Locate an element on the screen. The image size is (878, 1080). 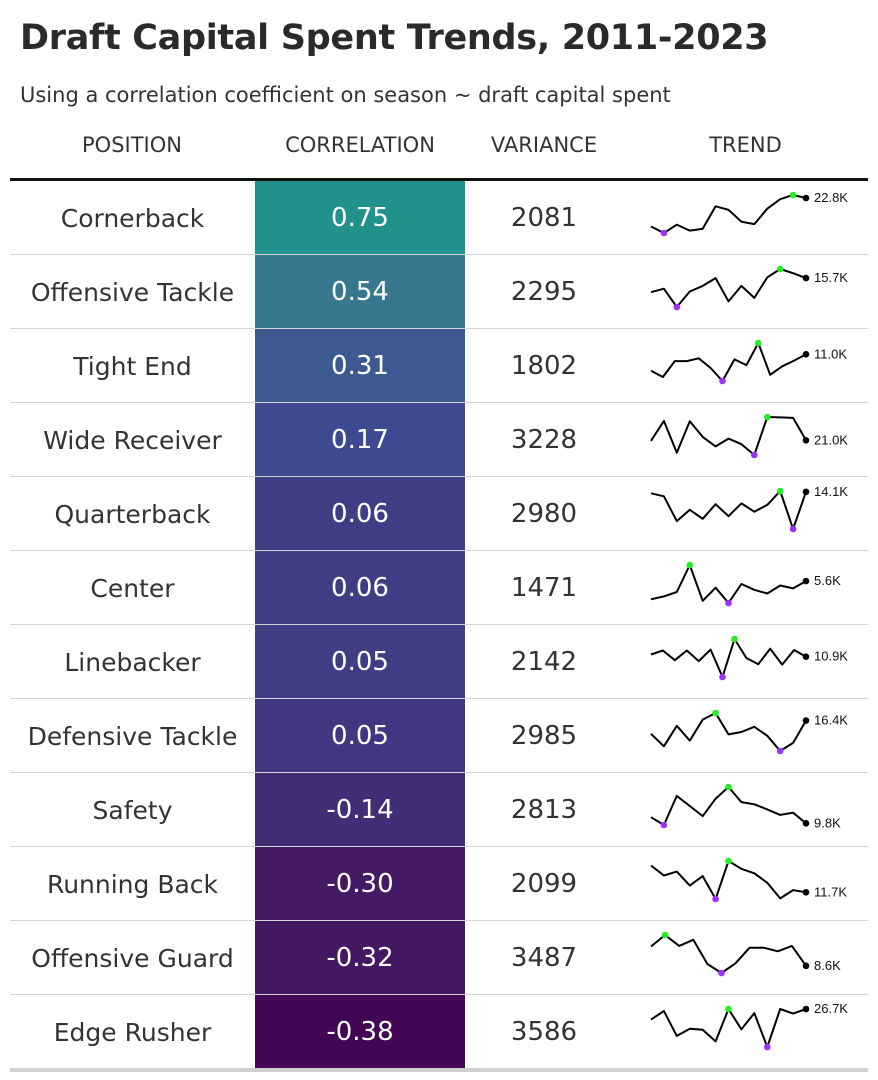
position-cell: Offensive Guard is located at coordinates (132, 958).